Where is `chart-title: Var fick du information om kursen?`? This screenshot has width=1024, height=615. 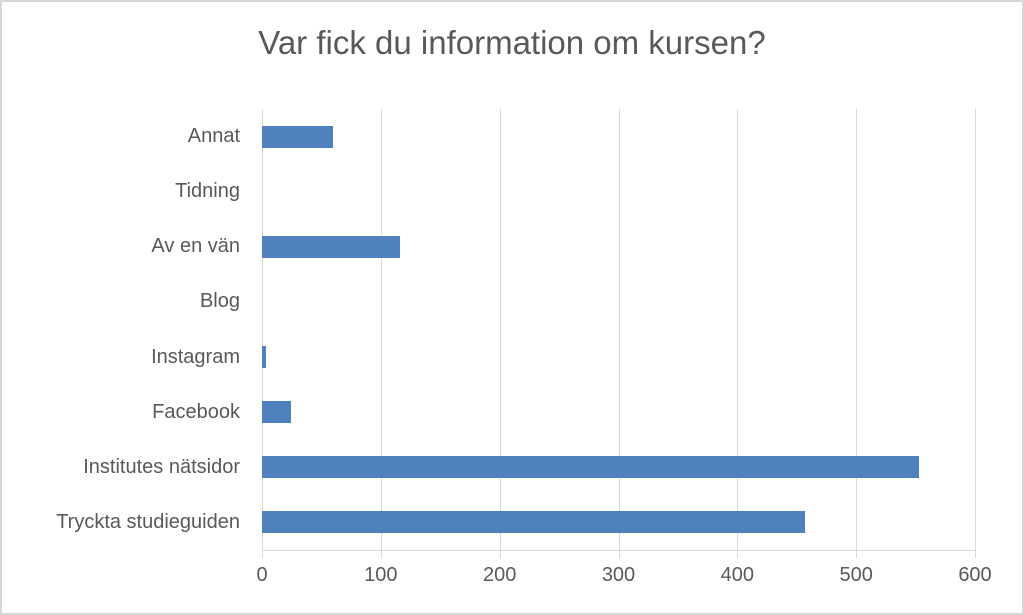
chart-title: Var fick du information om kursen? is located at coordinates (512, 42).